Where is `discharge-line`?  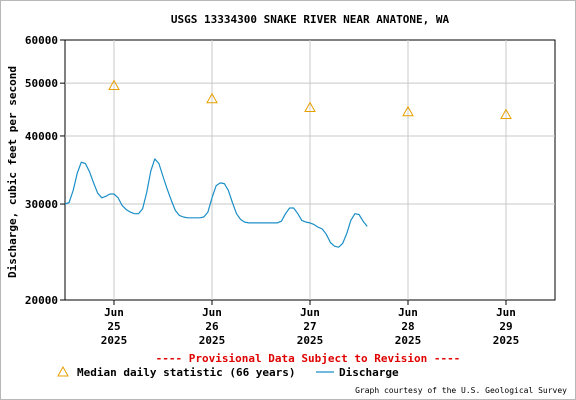
discharge-line is located at coordinates (216, 203).